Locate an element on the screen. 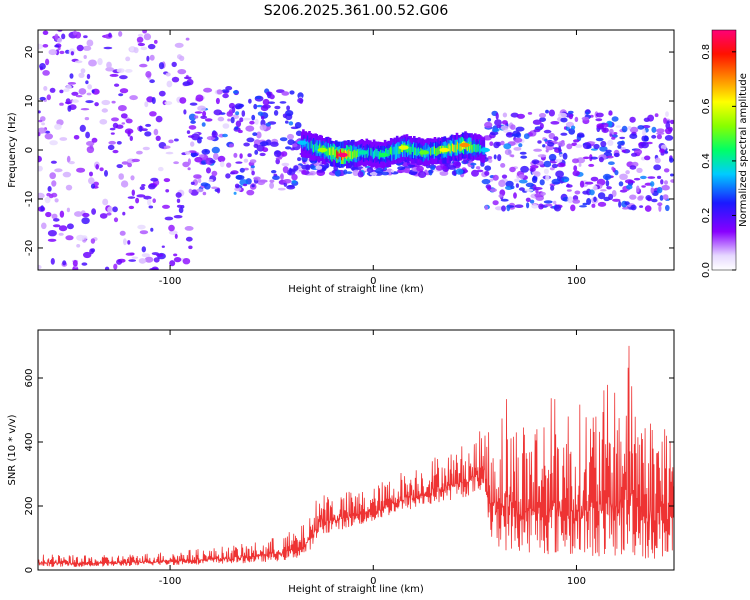 The height and width of the screenshot is (600, 750). colorbar-label: Normalized spectral amplitude is located at coordinates (743, 150).